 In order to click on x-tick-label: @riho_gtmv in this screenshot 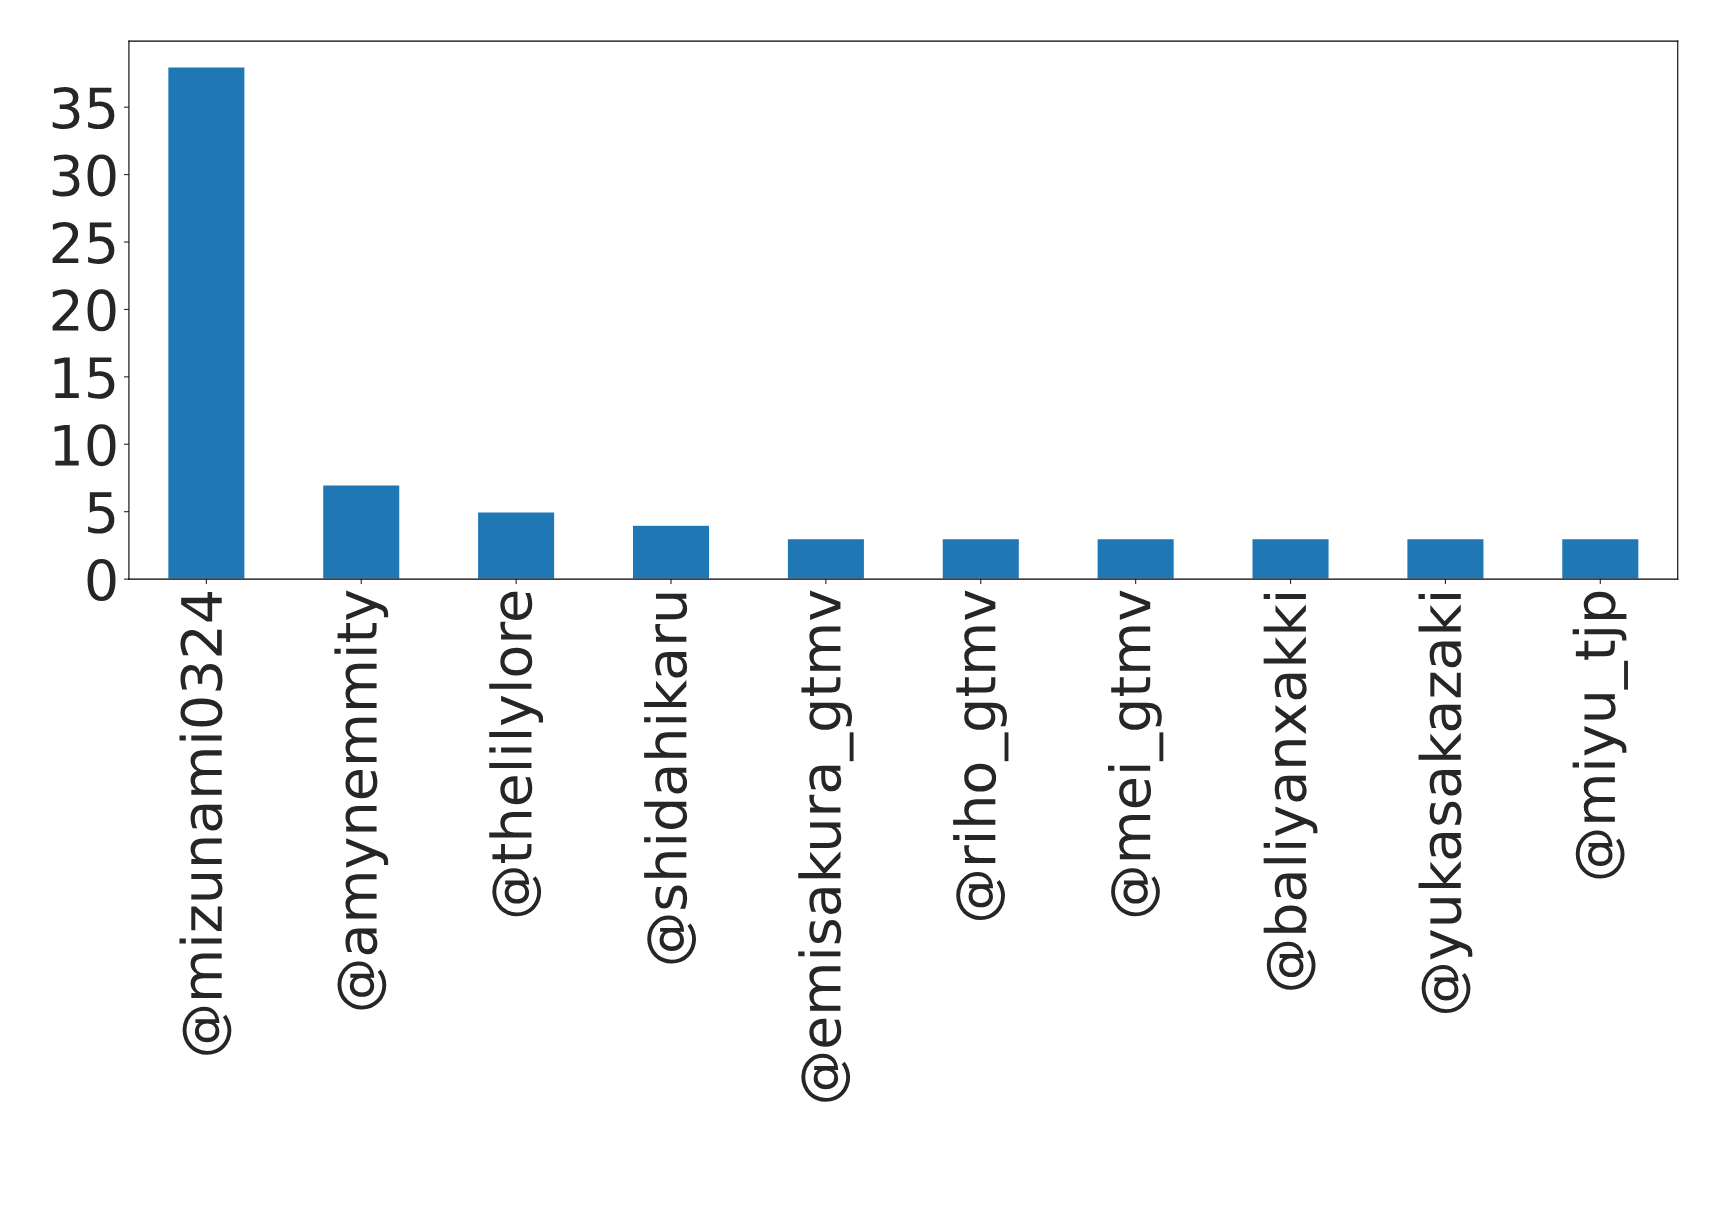, I will do `click(981, 755)`.